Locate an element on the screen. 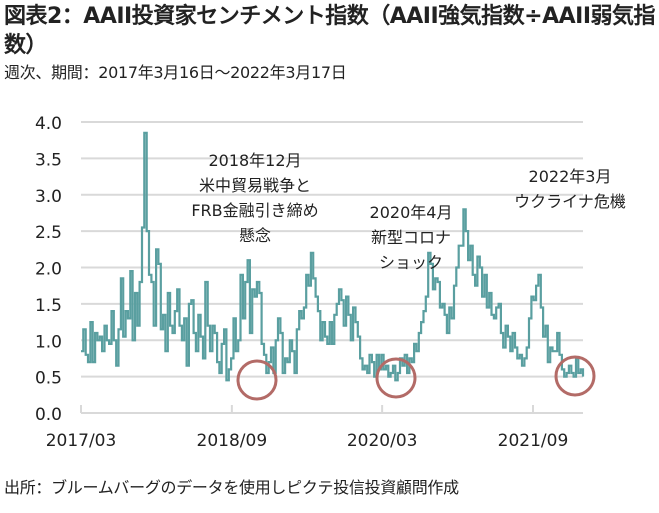  chart-subtitle: 週次、期間：2017年3月16日～2022年3月17日 is located at coordinates (175, 72).